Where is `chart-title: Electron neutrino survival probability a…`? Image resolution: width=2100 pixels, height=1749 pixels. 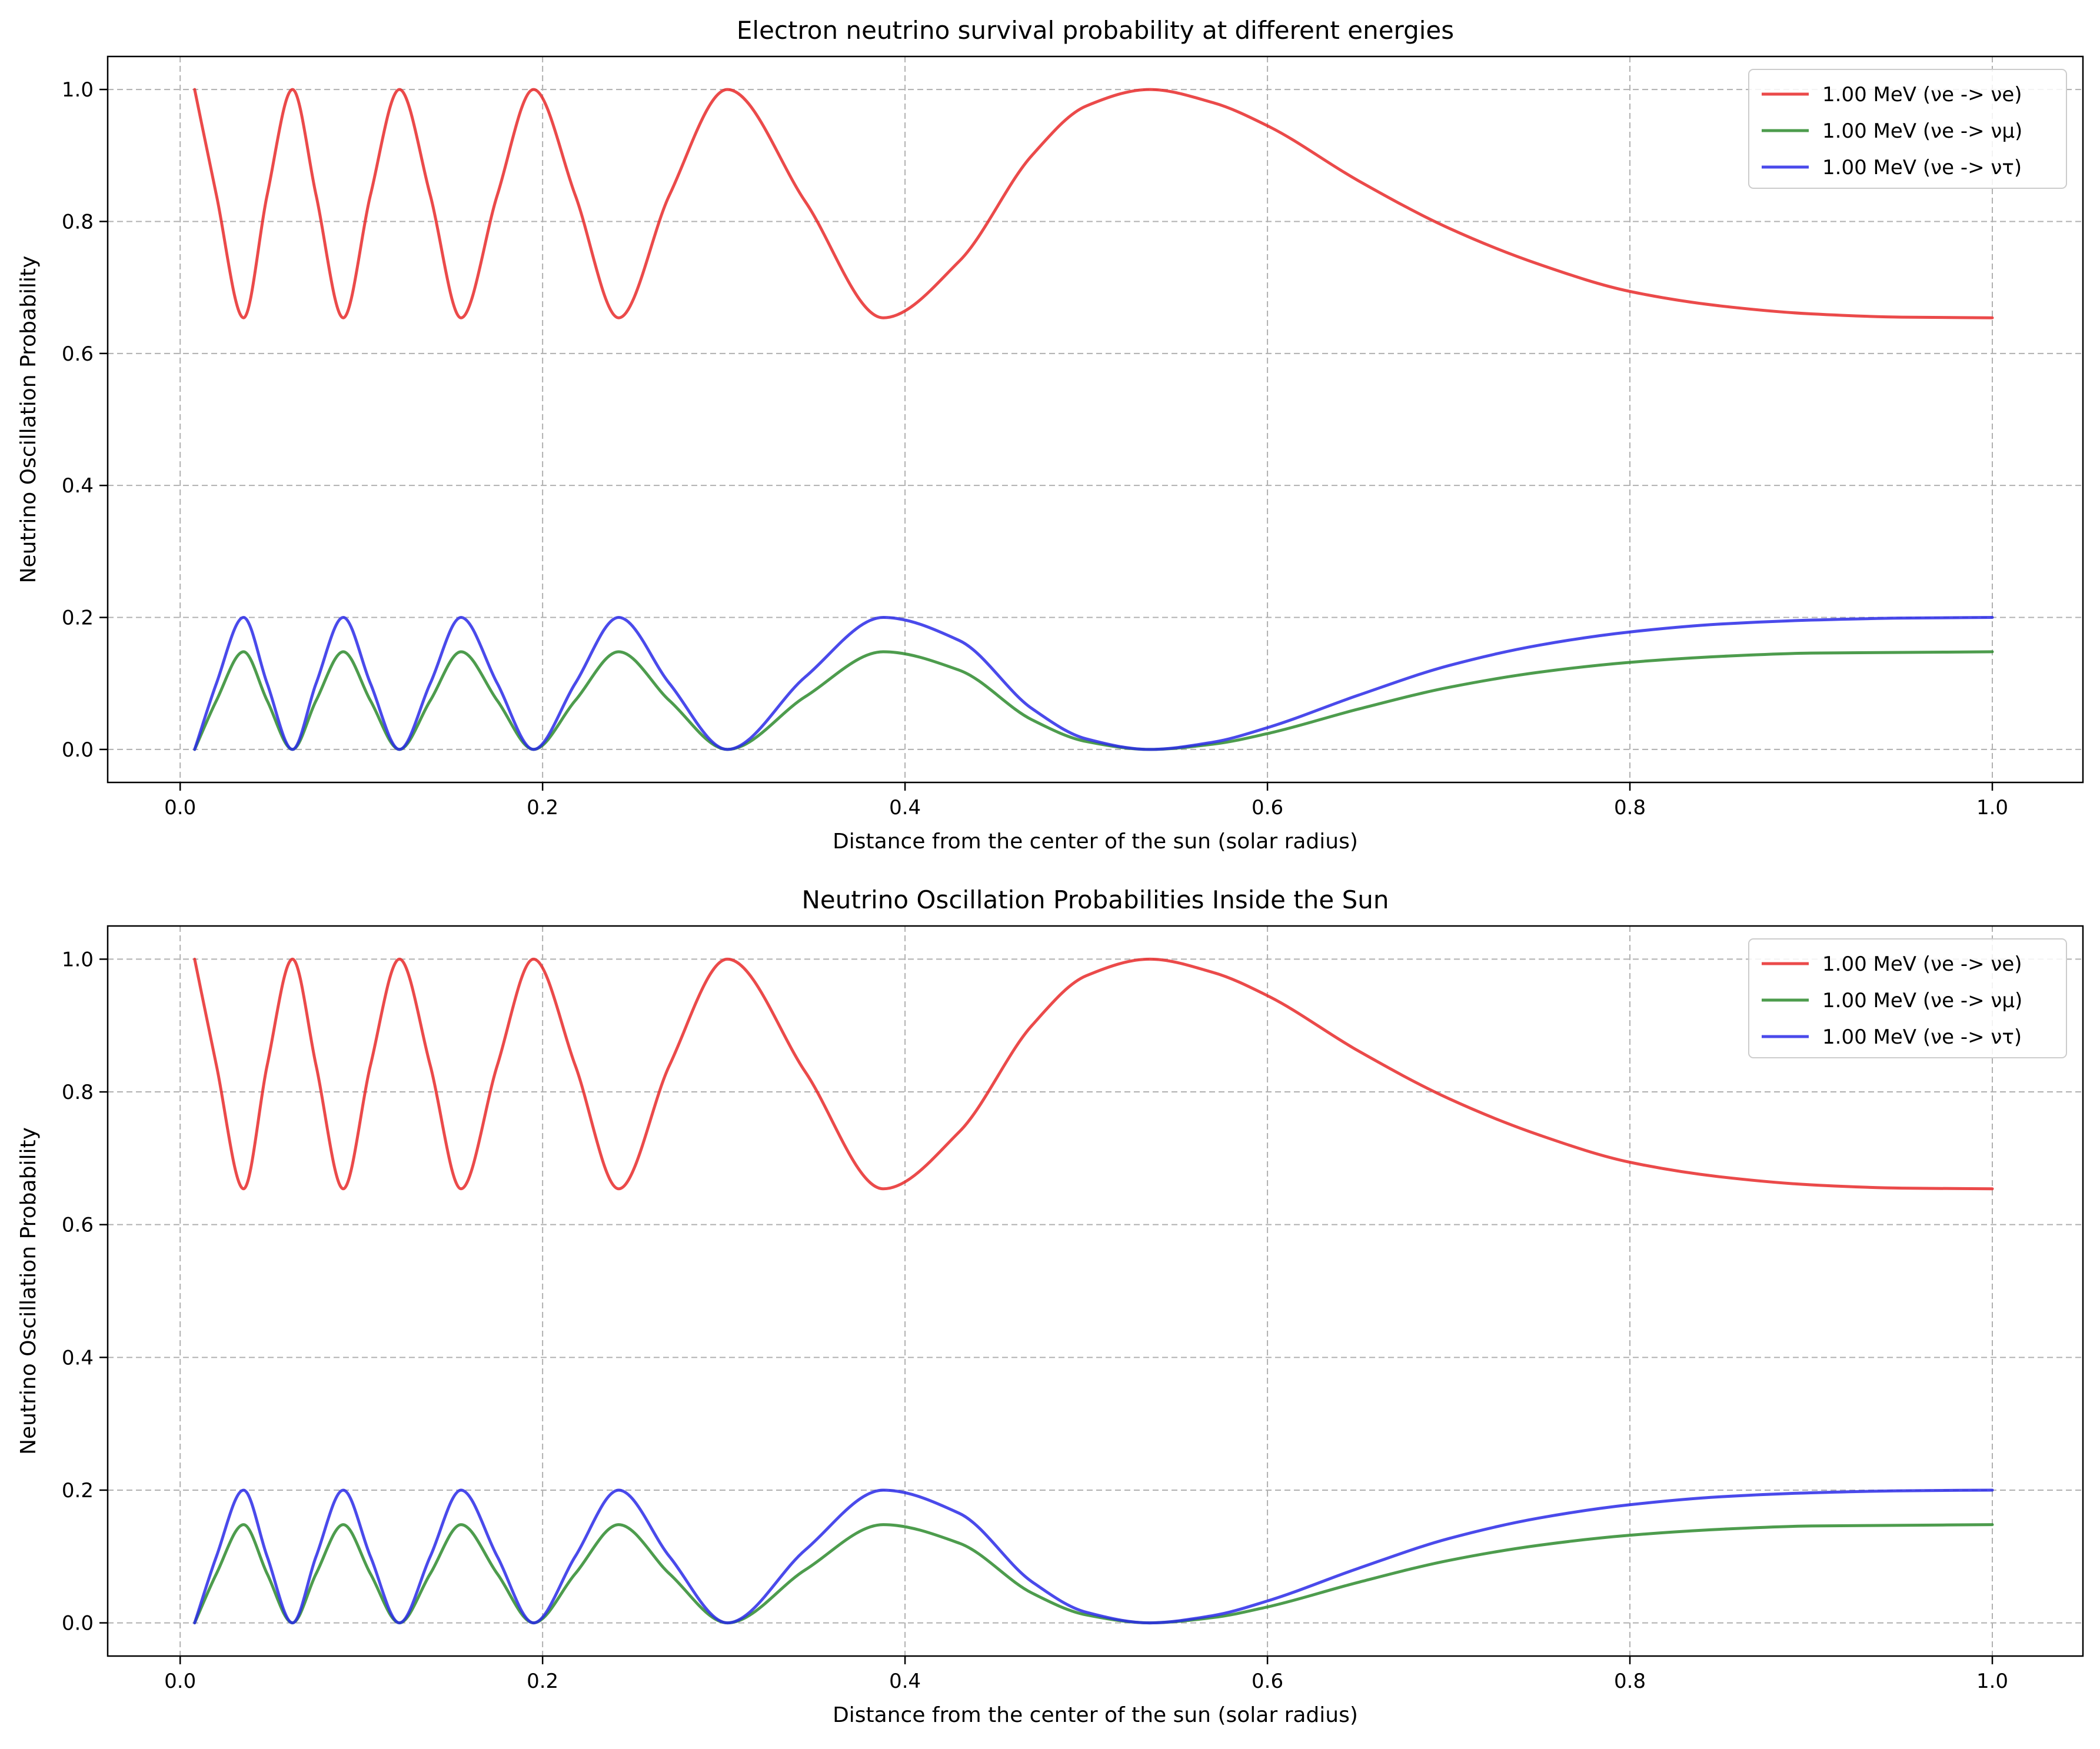
chart-title: Electron neutrino survival probability a… is located at coordinates (1095, 30).